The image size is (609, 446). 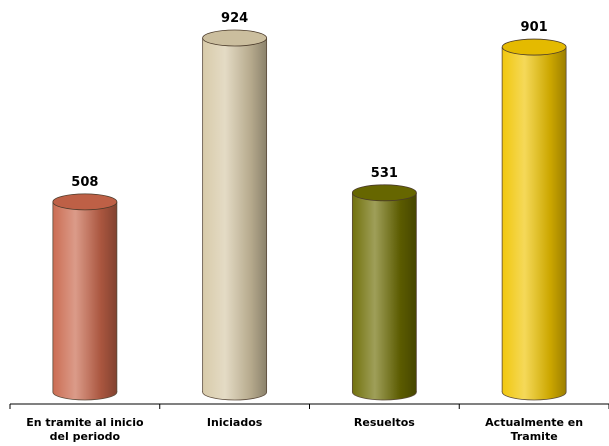 I want to click on data-label: 531, so click(x=384, y=173).